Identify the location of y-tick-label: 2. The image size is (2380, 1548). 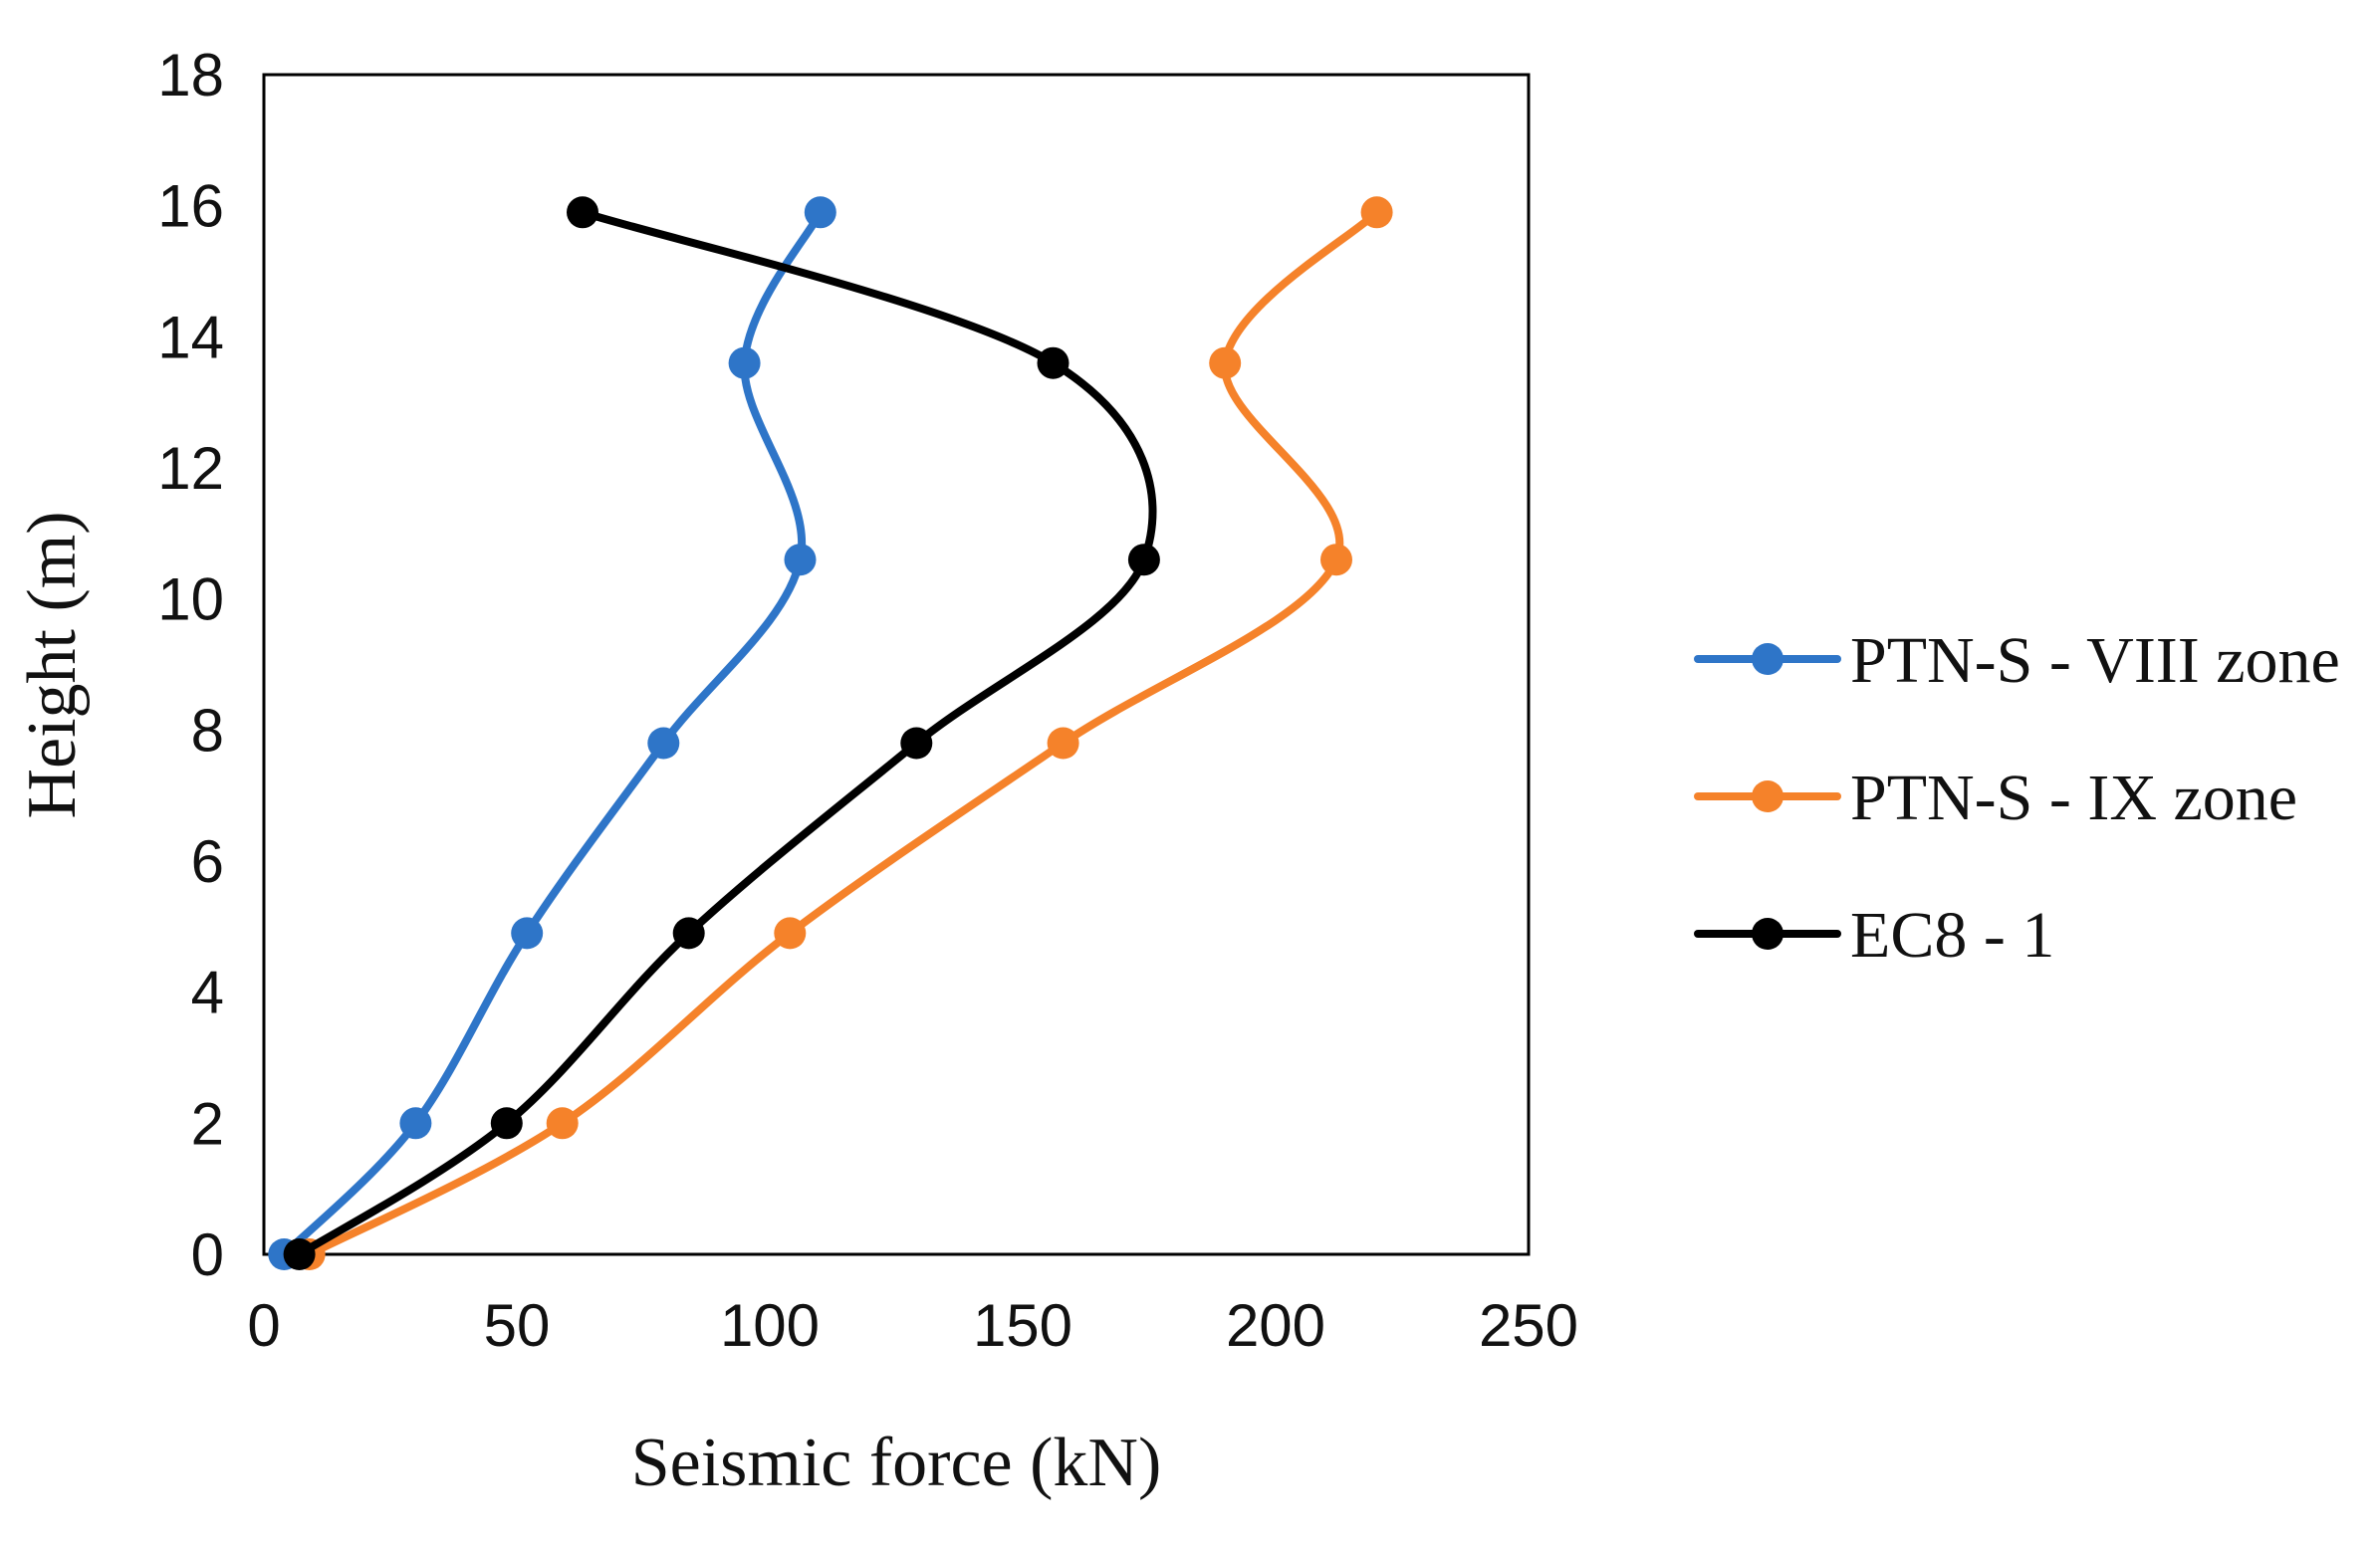
(207, 1123).